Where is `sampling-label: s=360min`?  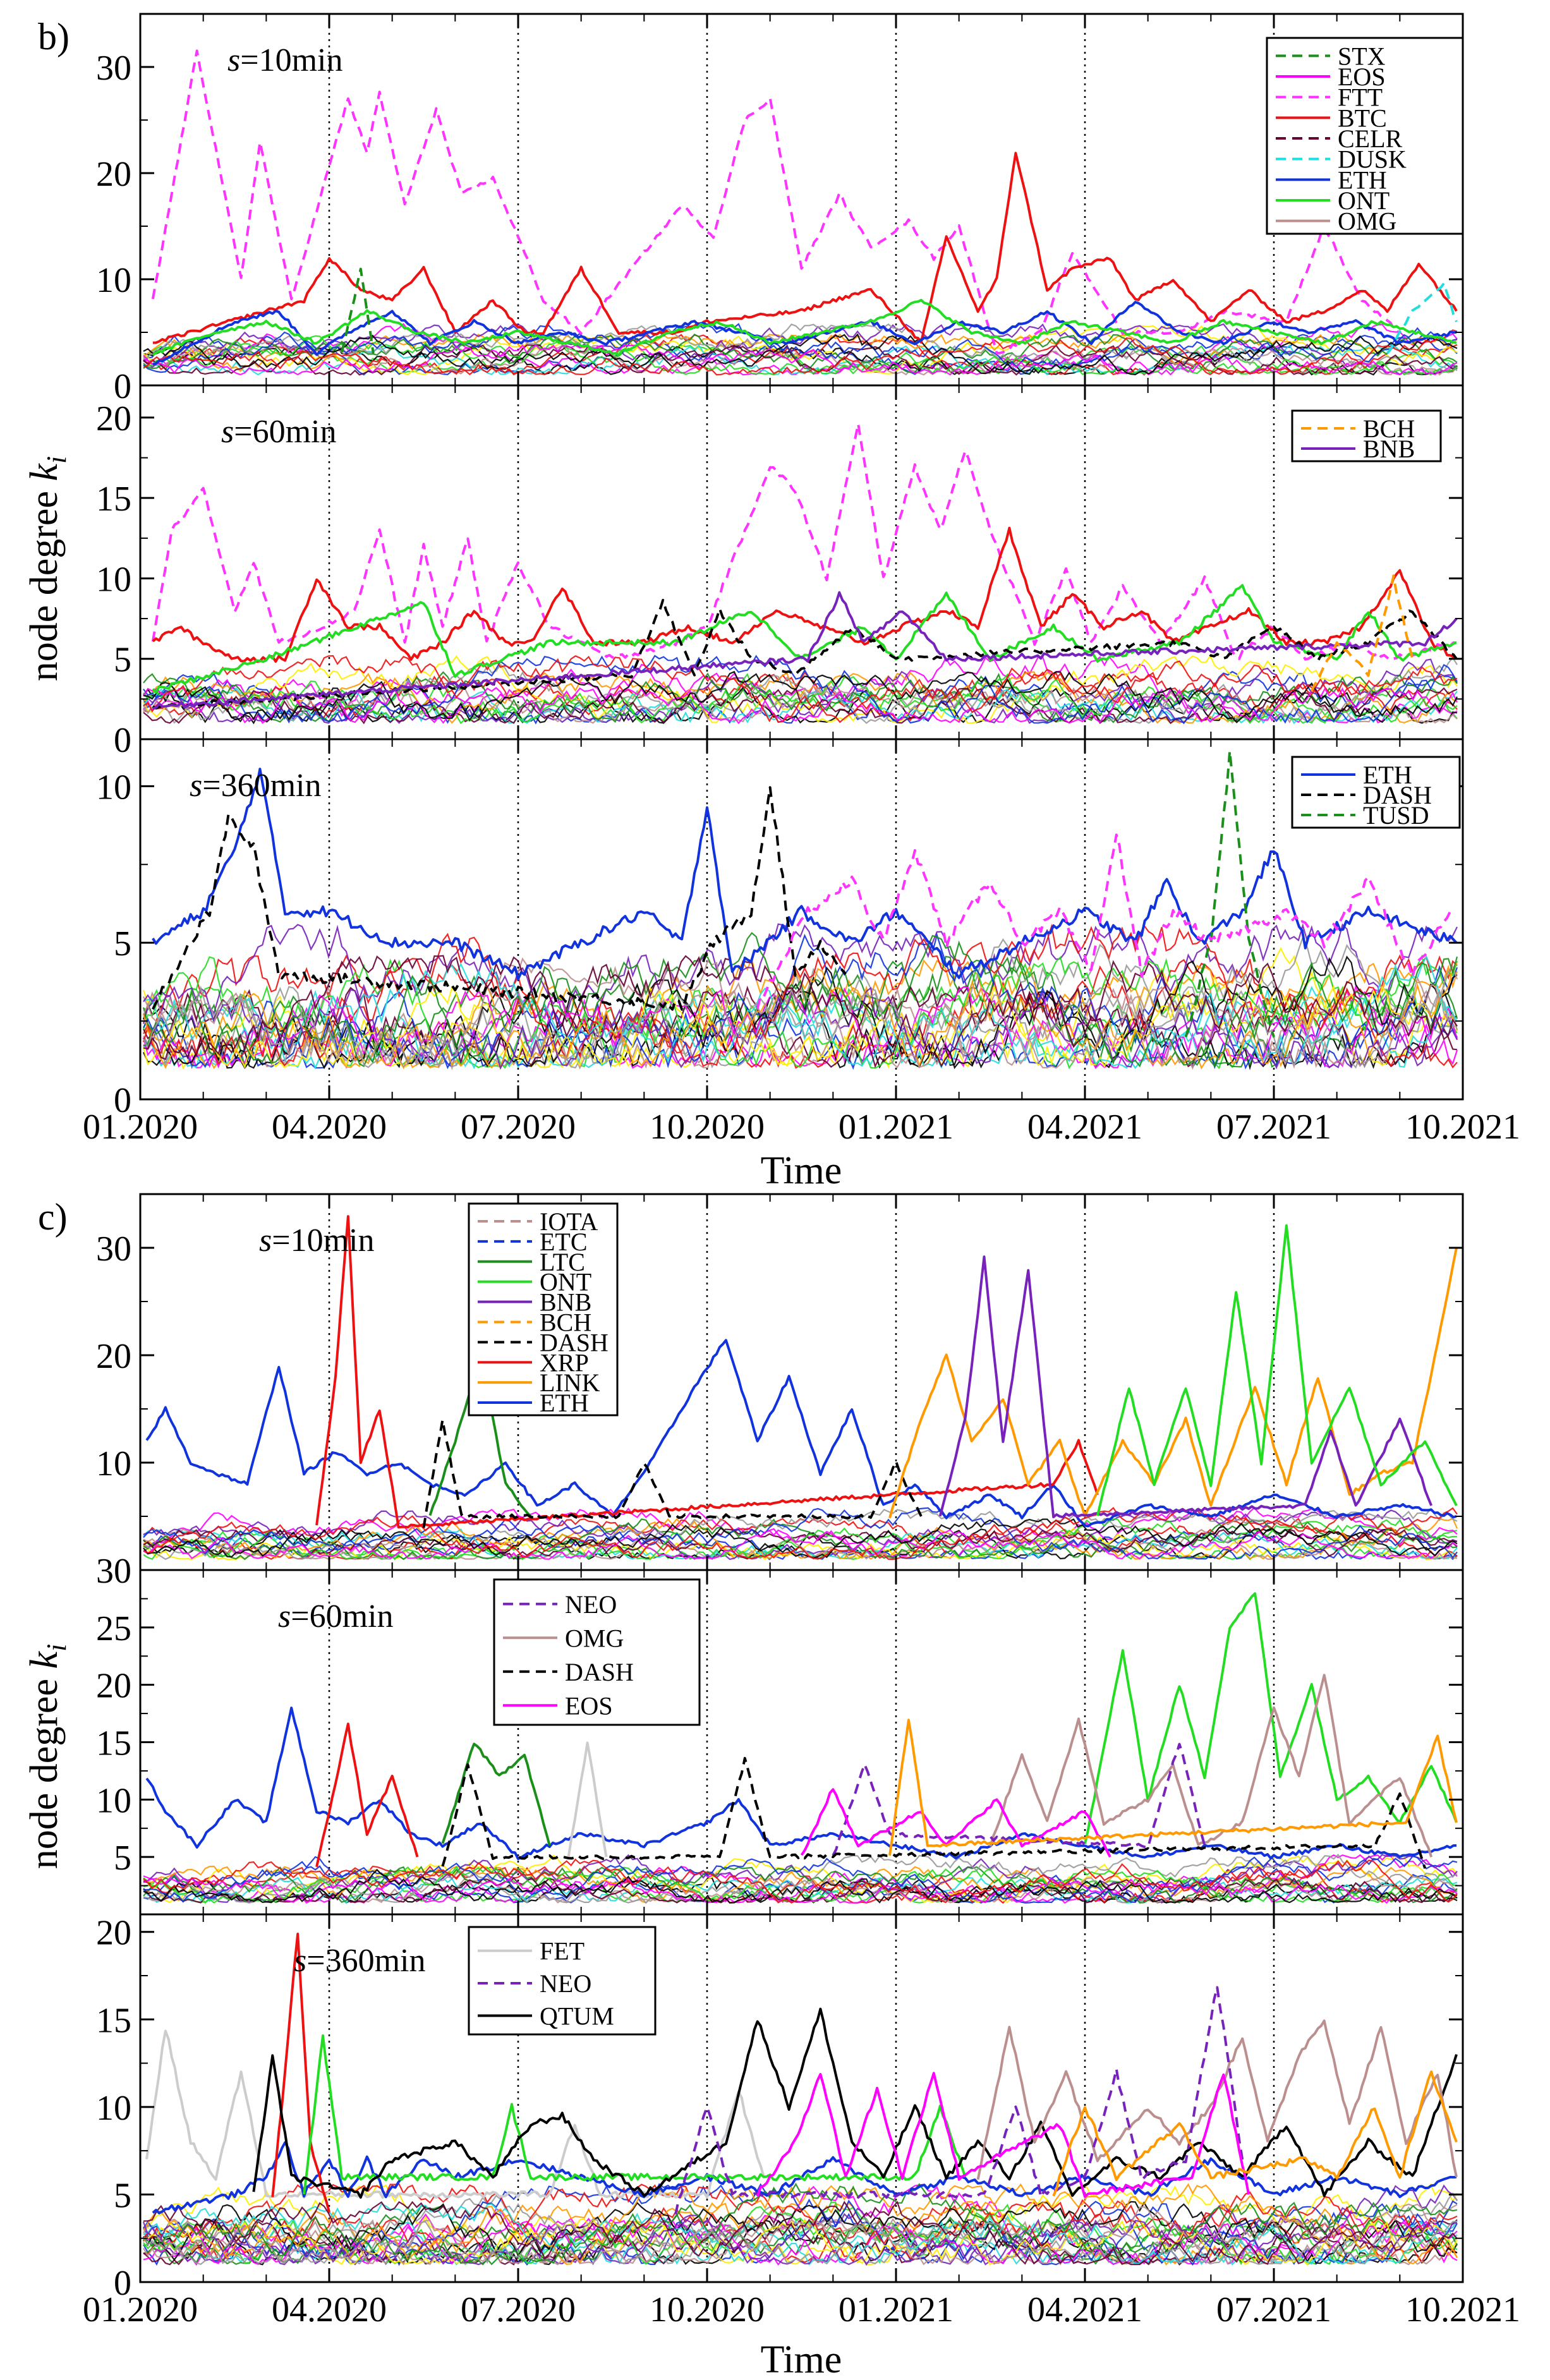 sampling-label: s=360min is located at coordinates (255, 786).